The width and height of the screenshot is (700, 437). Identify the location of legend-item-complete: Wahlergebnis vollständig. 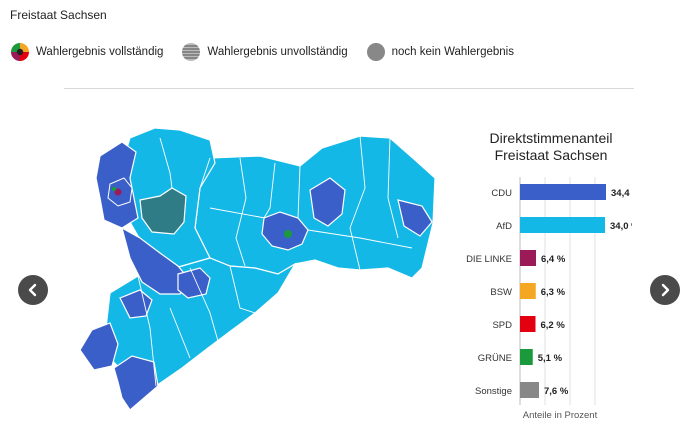
(86, 52).